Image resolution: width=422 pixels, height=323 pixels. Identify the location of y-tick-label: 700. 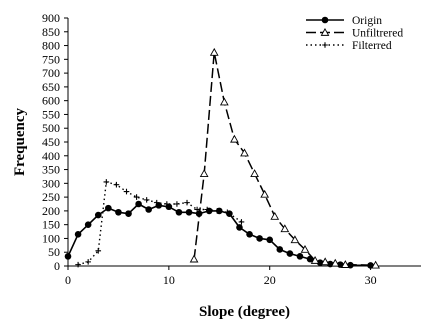
(51, 73).